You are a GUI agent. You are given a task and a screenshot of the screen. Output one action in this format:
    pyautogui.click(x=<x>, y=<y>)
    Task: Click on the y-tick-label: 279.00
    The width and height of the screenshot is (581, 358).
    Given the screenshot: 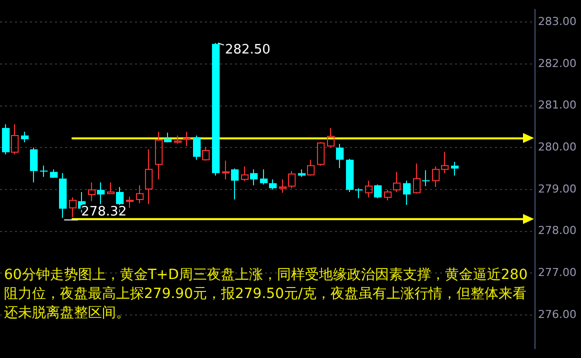 What is the action you would take?
    pyautogui.click(x=557, y=189)
    